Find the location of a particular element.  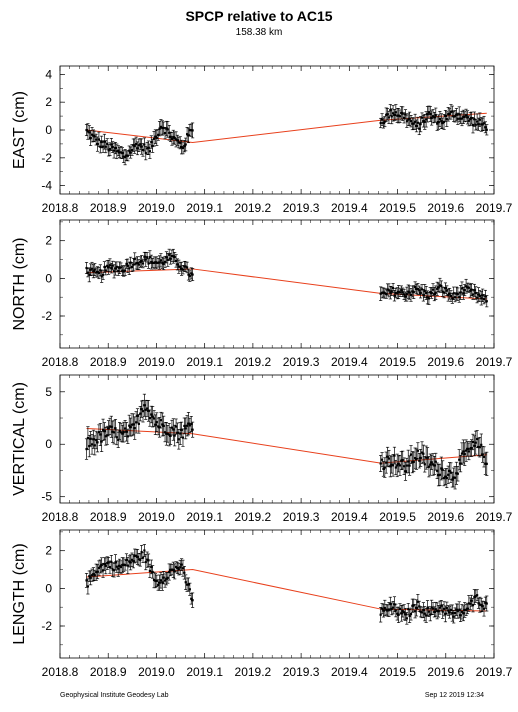

y-tick-label: 2 is located at coordinates (48, 551).